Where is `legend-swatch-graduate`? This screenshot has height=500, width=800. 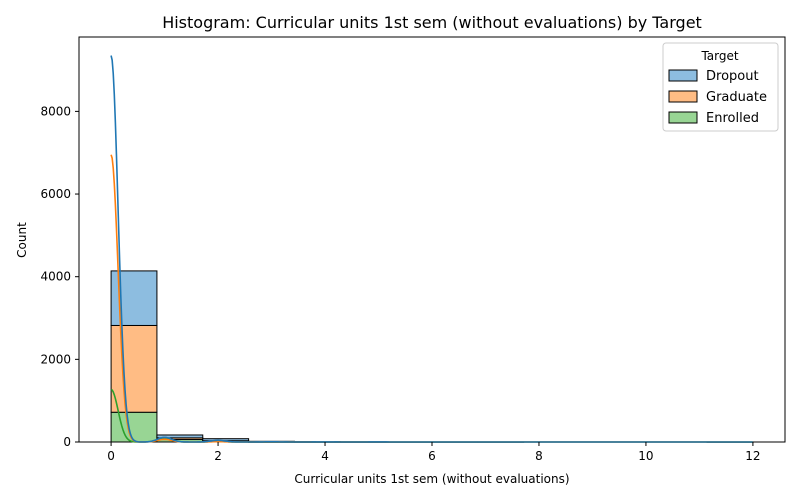
legend-swatch-graduate is located at coordinates (683, 96).